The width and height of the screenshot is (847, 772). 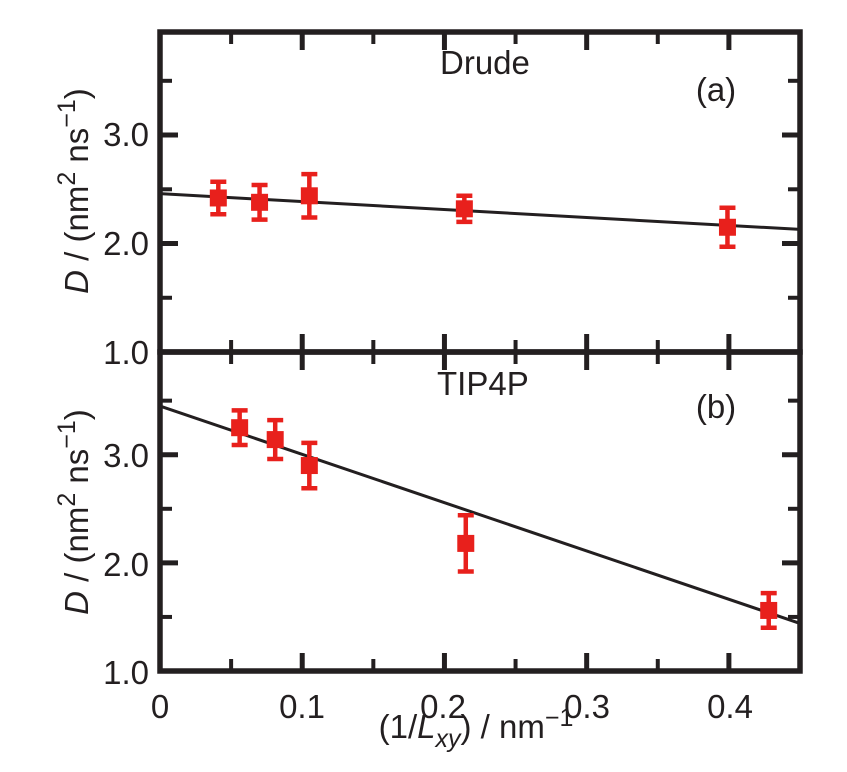 I want to click on y-axis-label-a: D / (nm2 ns−1), so click(x=74, y=191).